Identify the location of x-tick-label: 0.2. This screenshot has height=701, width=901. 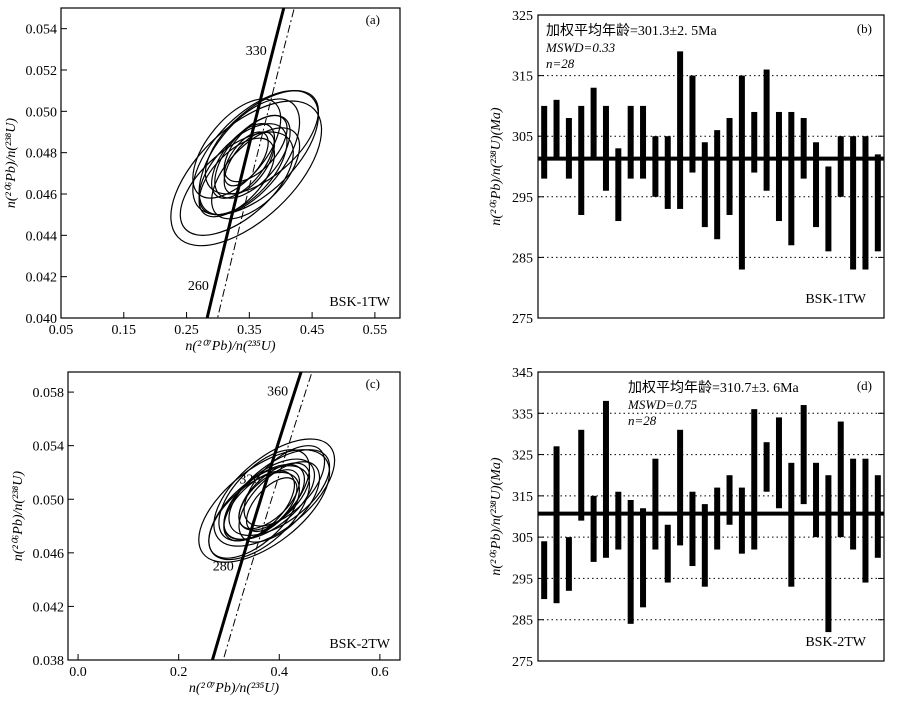
(179, 672).